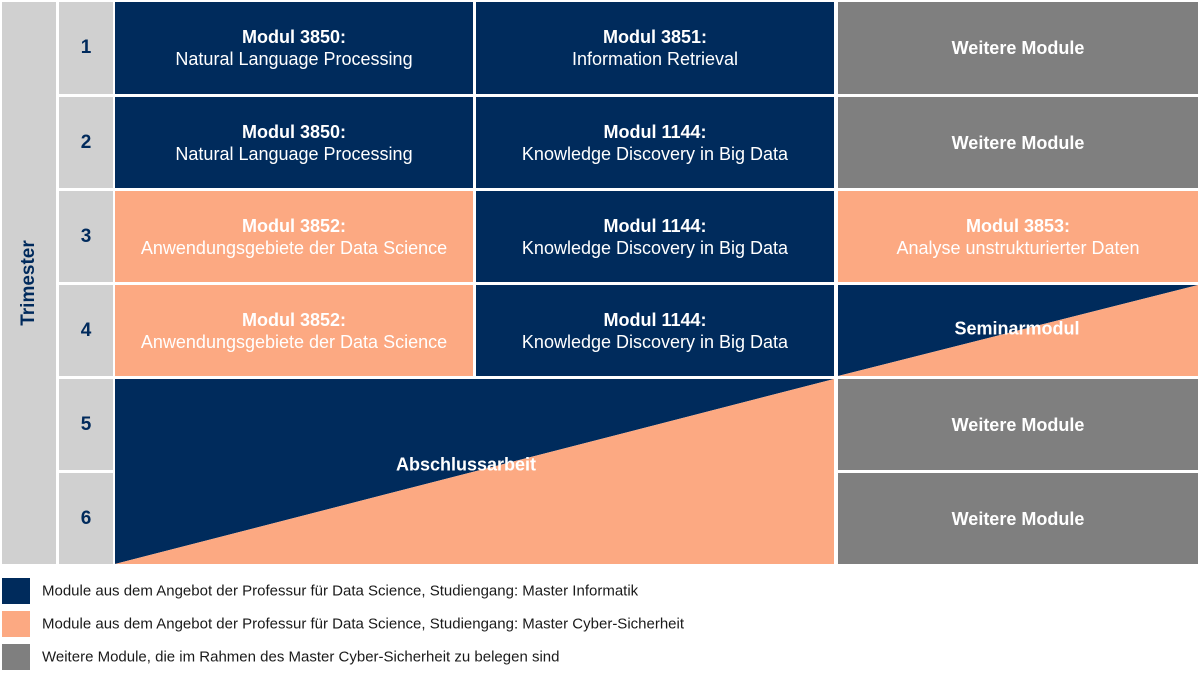 The height and width of the screenshot is (674, 1200). Describe the element at coordinates (16, 591) in the screenshot. I see `legend-swatch-informatik` at that location.